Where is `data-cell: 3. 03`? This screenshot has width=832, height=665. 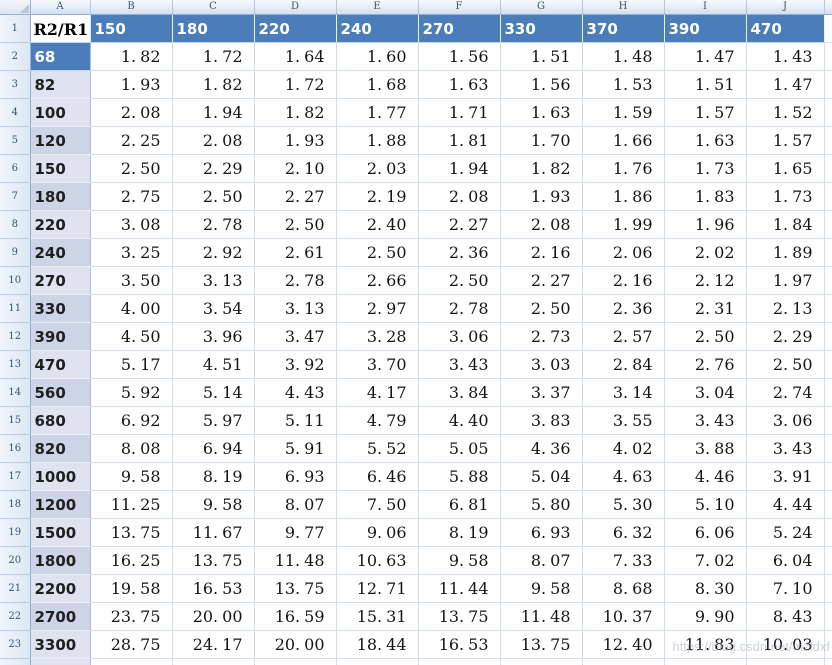
data-cell: 3. 03 is located at coordinates (541, 364).